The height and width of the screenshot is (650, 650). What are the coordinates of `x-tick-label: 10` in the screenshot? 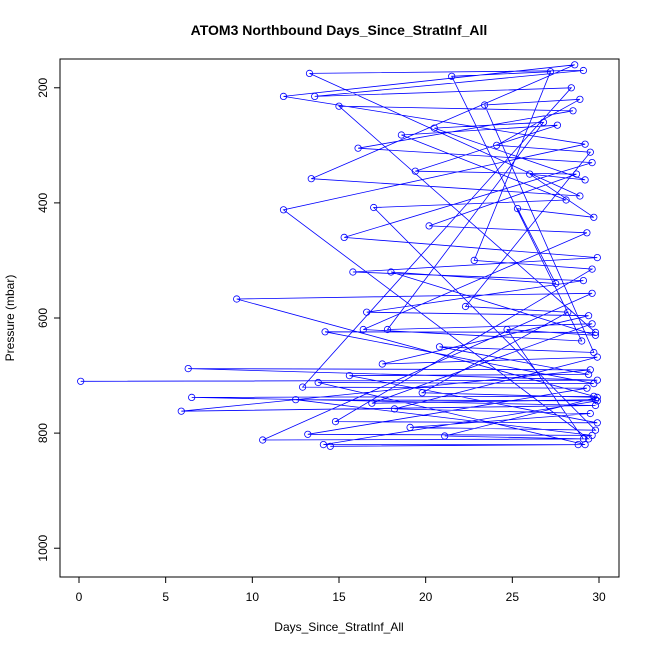 It's located at (253, 597).